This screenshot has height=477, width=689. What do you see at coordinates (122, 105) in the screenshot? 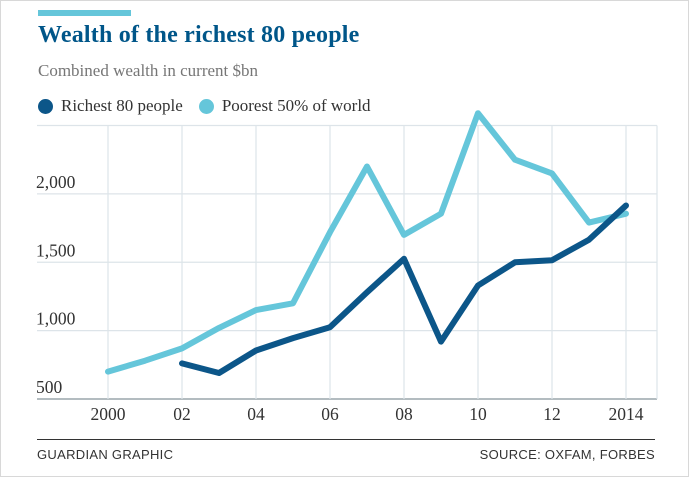
I see `legend-label: Richest 80 people` at bounding box center [122, 105].